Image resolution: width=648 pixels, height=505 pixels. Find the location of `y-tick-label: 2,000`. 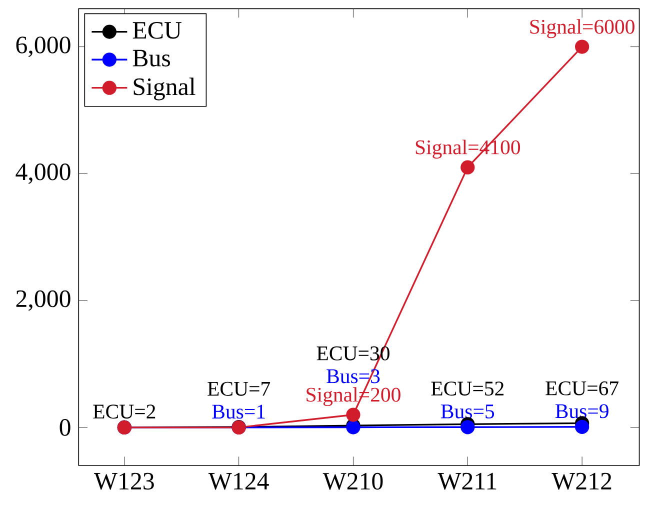

y-tick-label: 2,000 is located at coordinates (43, 300).